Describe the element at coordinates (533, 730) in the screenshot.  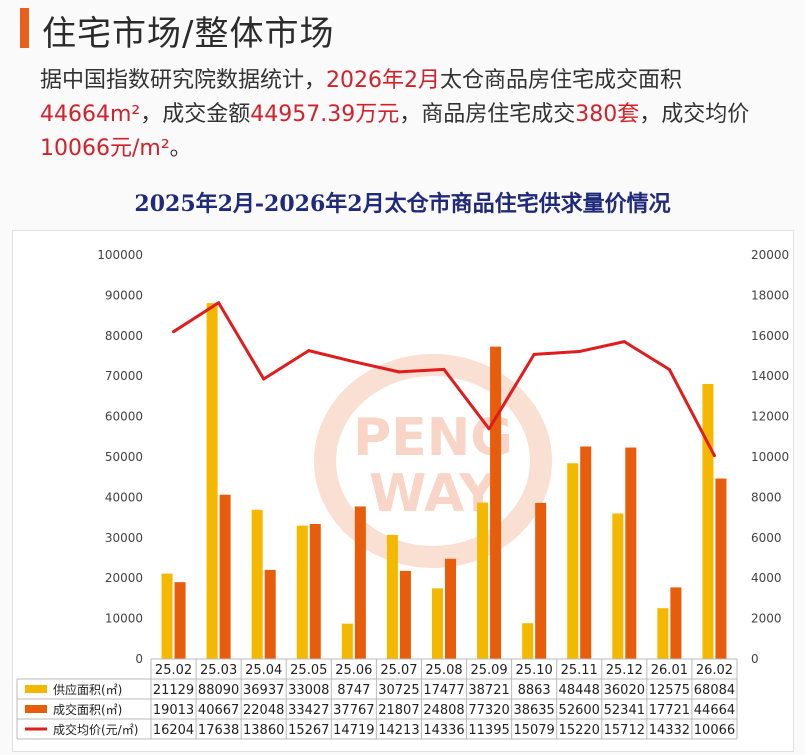
I see `data-table-cell: 15079` at that location.